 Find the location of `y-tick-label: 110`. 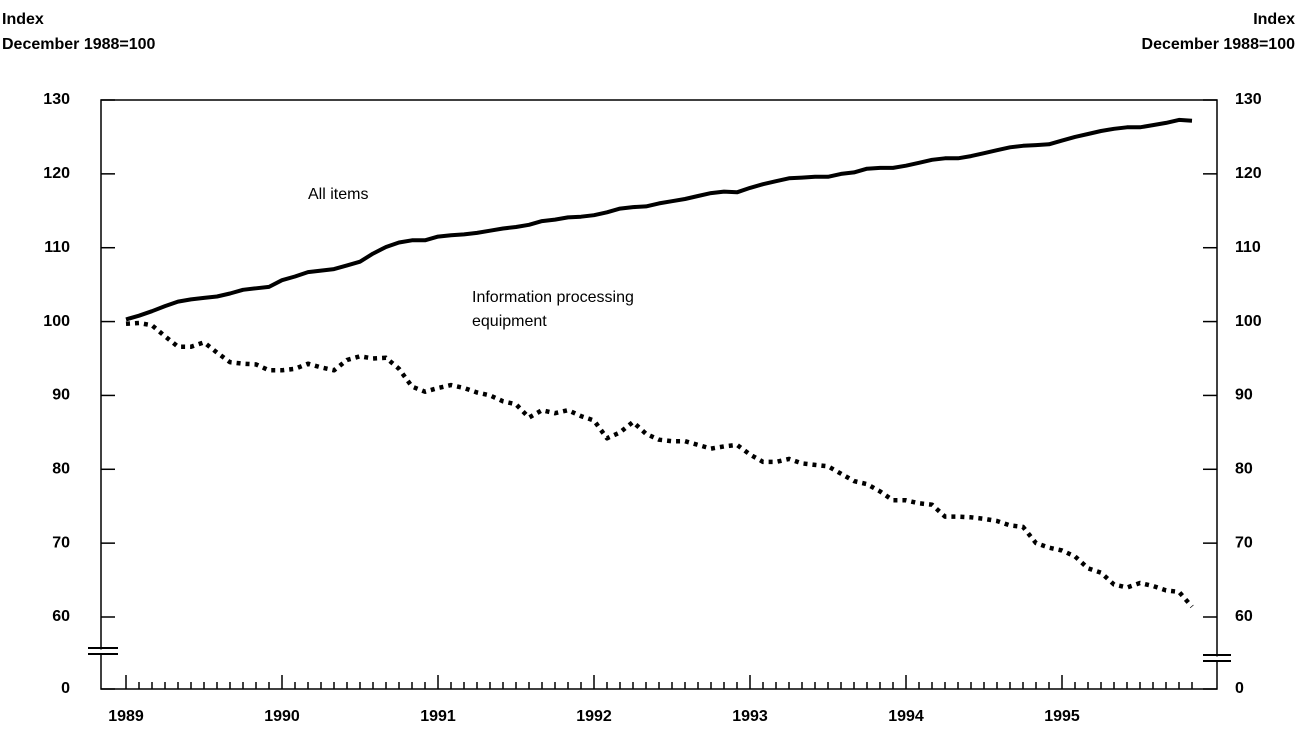

y-tick-label: 110 is located at coordinates (57, 247).